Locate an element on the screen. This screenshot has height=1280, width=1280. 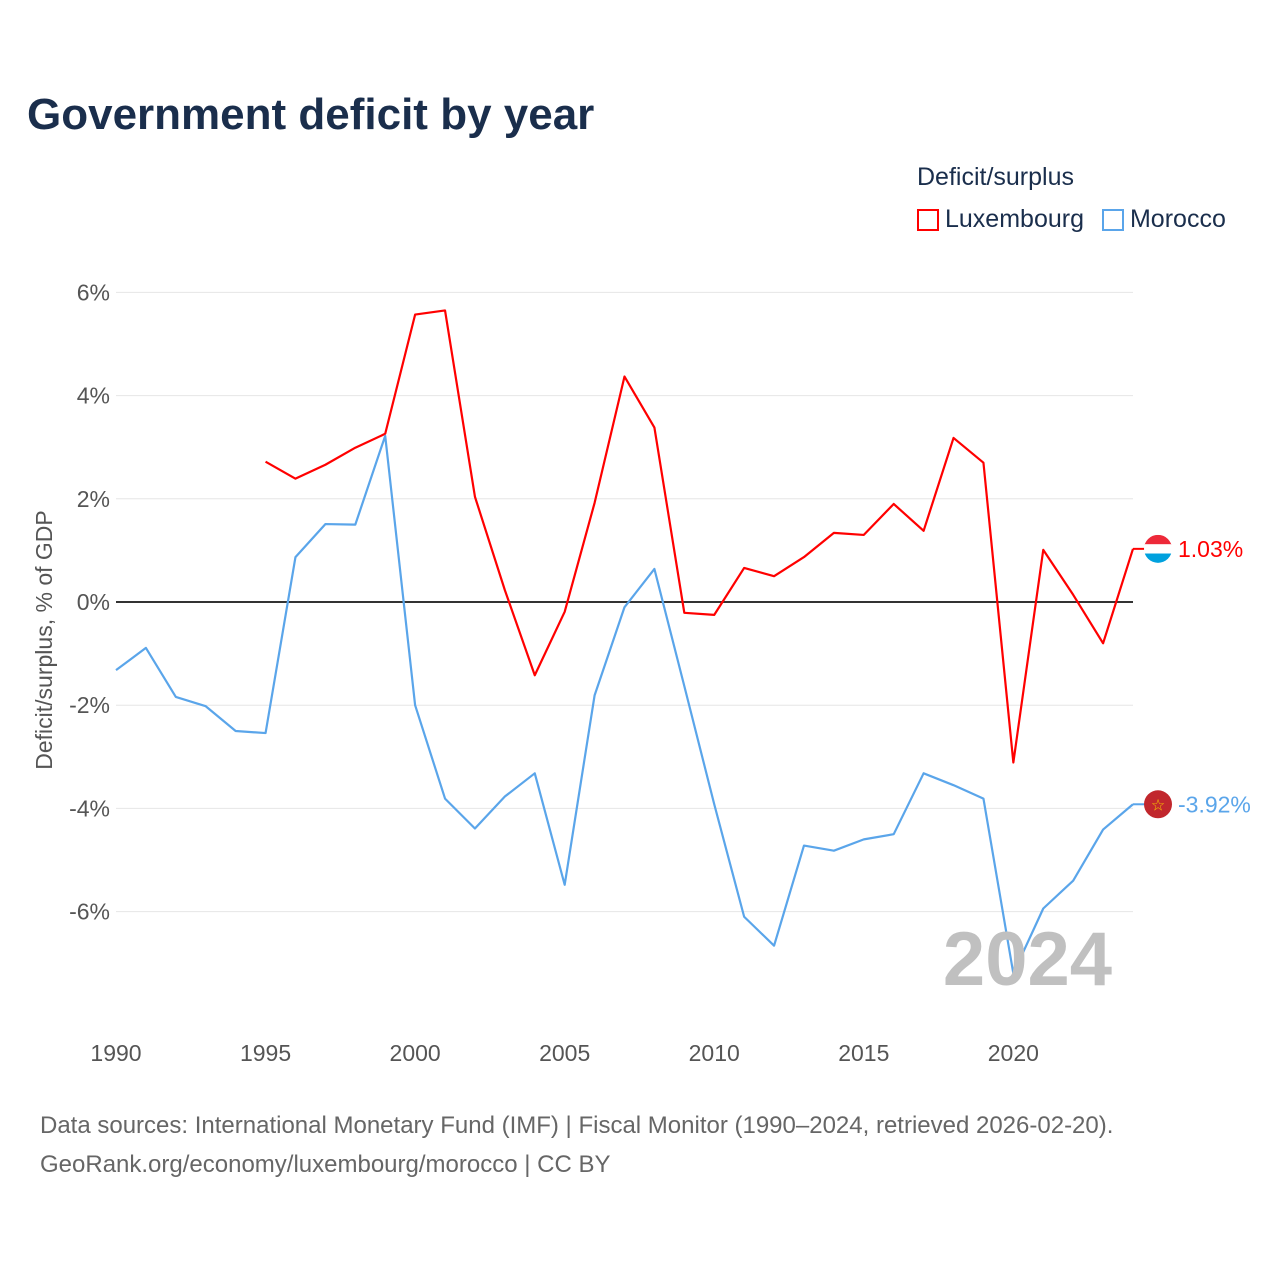
y-tick-label: 4% is located at coordinates (93, 396).